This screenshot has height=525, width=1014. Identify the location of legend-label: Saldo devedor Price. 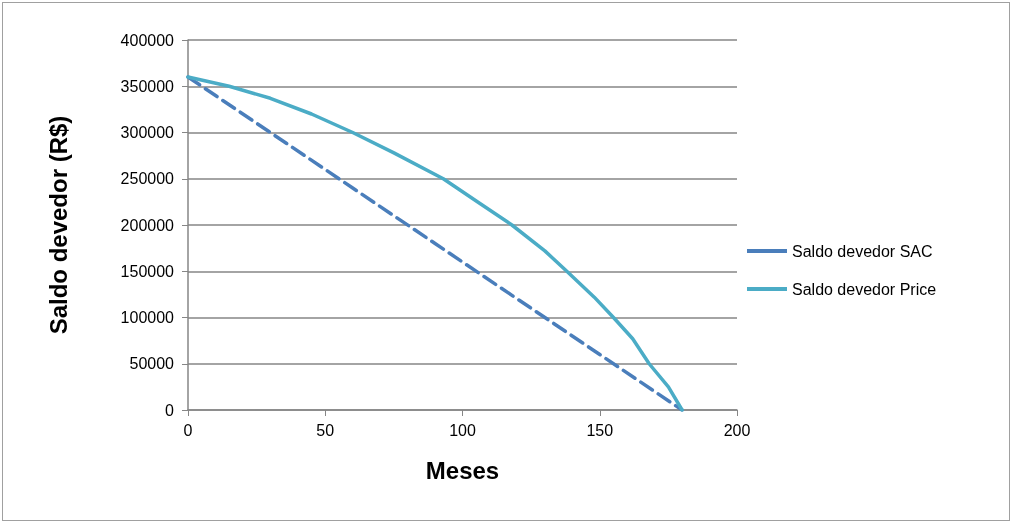
(864, 289).